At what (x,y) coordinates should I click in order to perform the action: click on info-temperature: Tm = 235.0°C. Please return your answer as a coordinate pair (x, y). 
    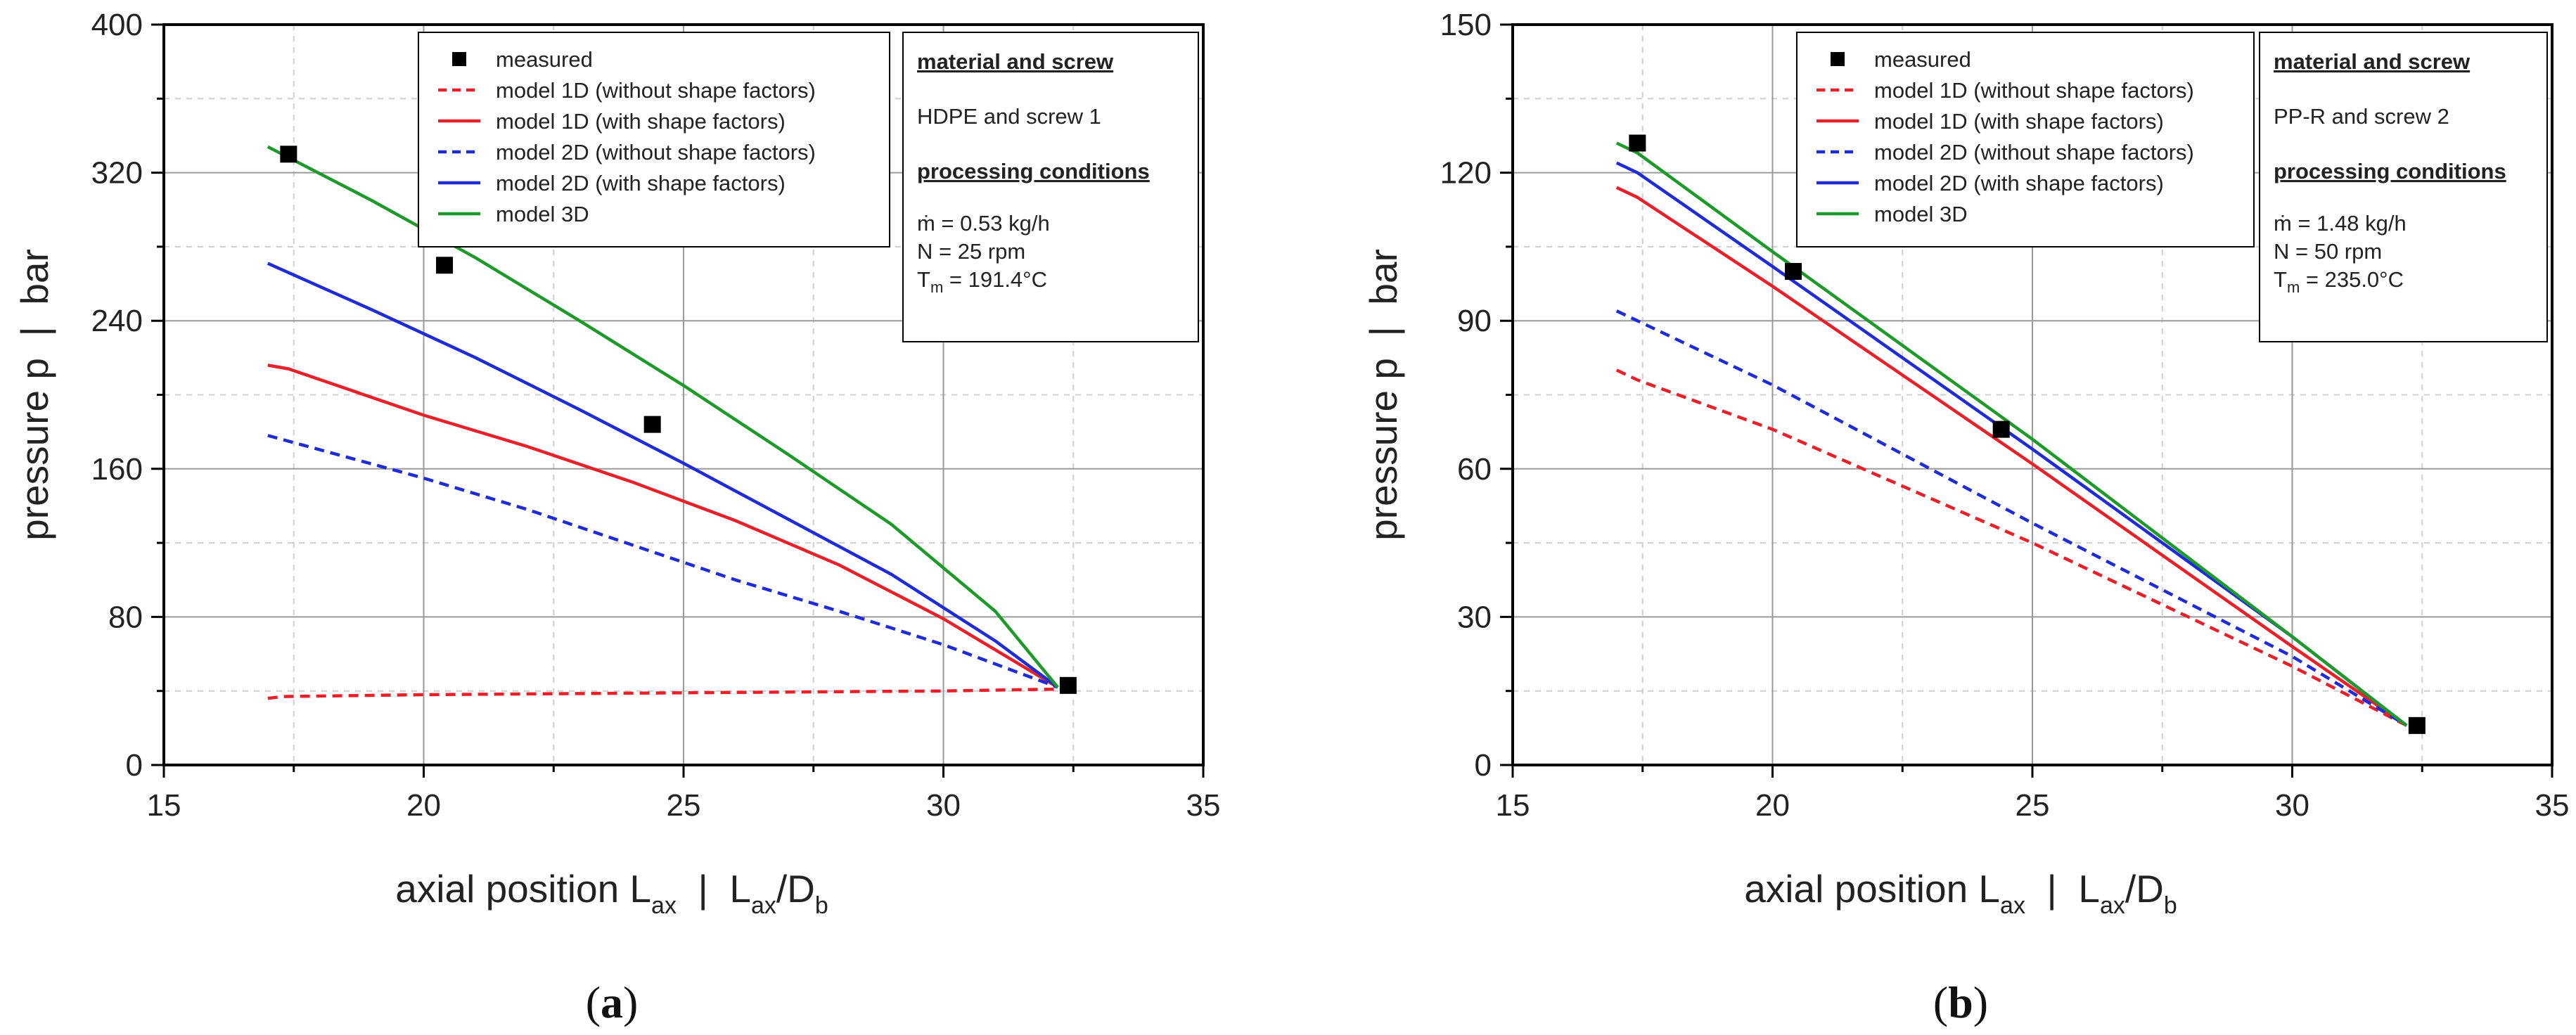
    Looking at the image, I should click on (2339, 281).